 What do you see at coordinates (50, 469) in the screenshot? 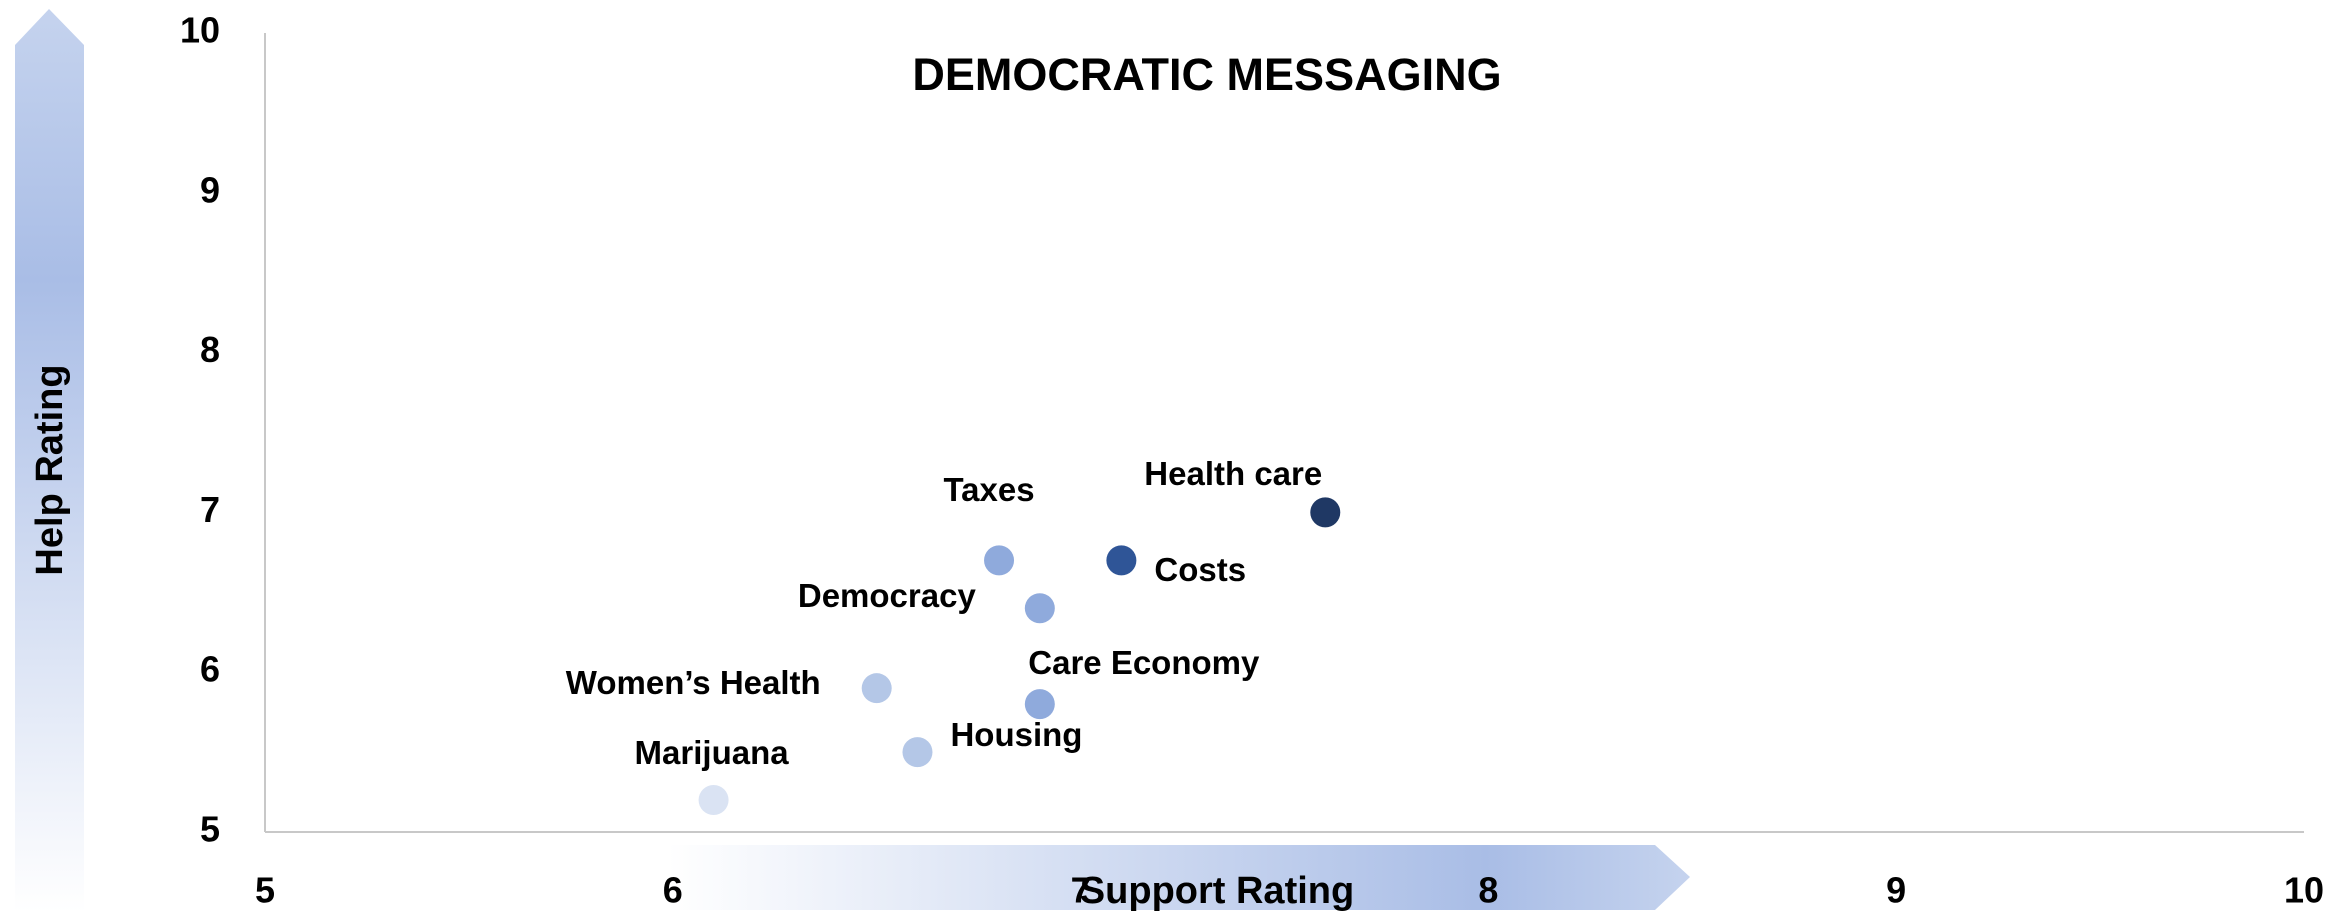
I see `y-axis-title: Help Rating` at bounding box center [50, 469].